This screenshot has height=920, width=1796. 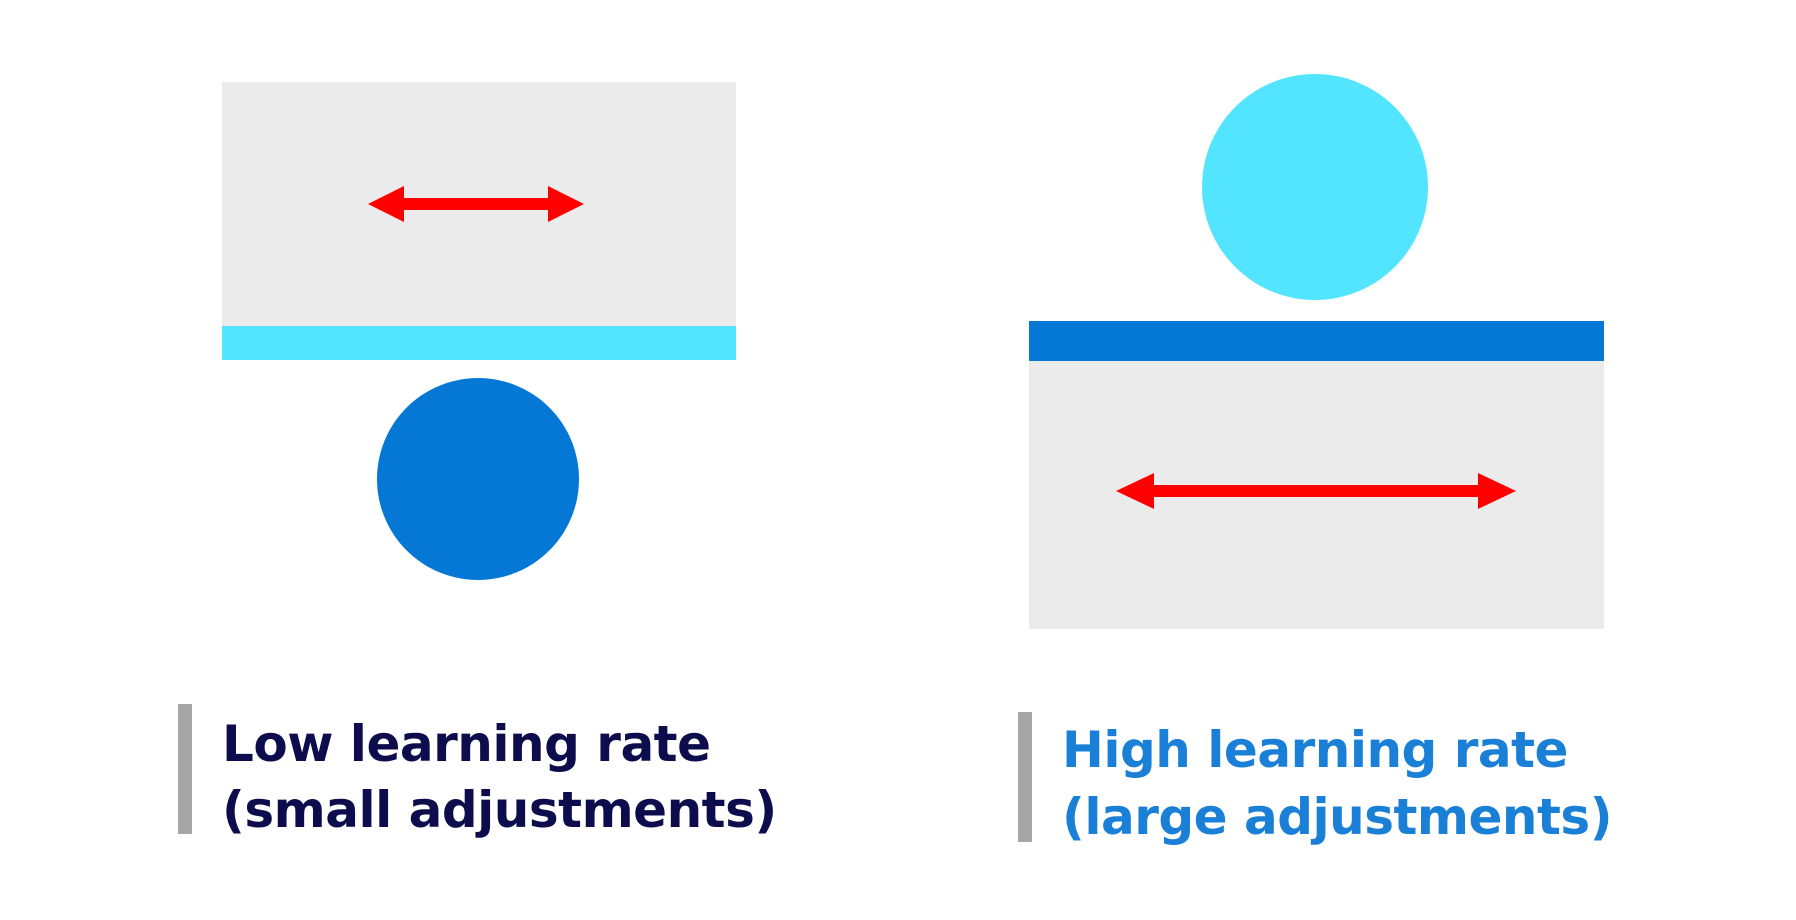 What do you see at coordinates (479, 343) in the screenshot?
I see `low-rate-light-blue-bar` at bounding box center [479, 343].